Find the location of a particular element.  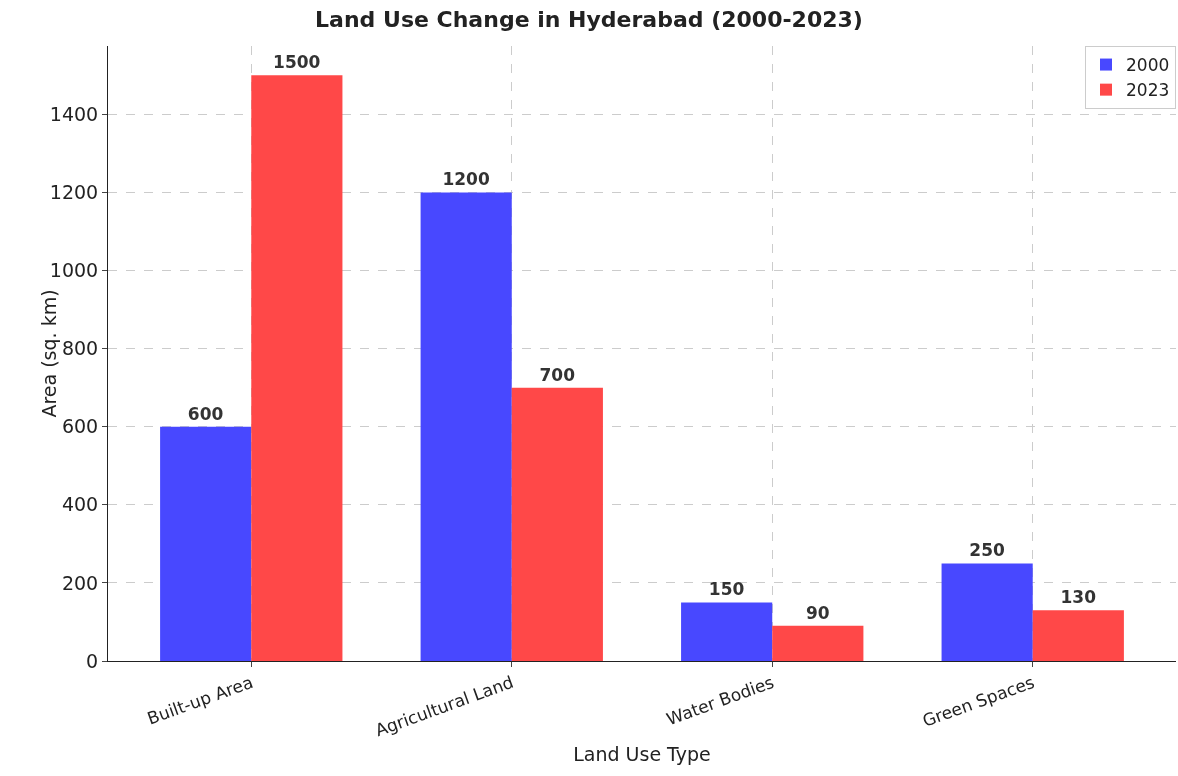

legend-label: 2023 is located at coordinates (1148, 90).